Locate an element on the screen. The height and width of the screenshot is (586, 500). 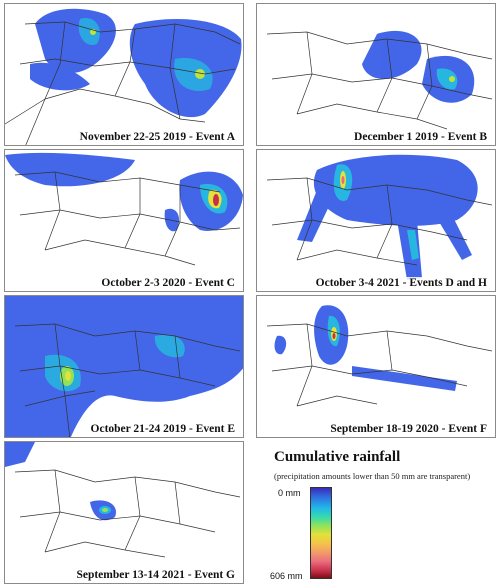
rainfall-map-event-g is located at coordinates (123, 500).